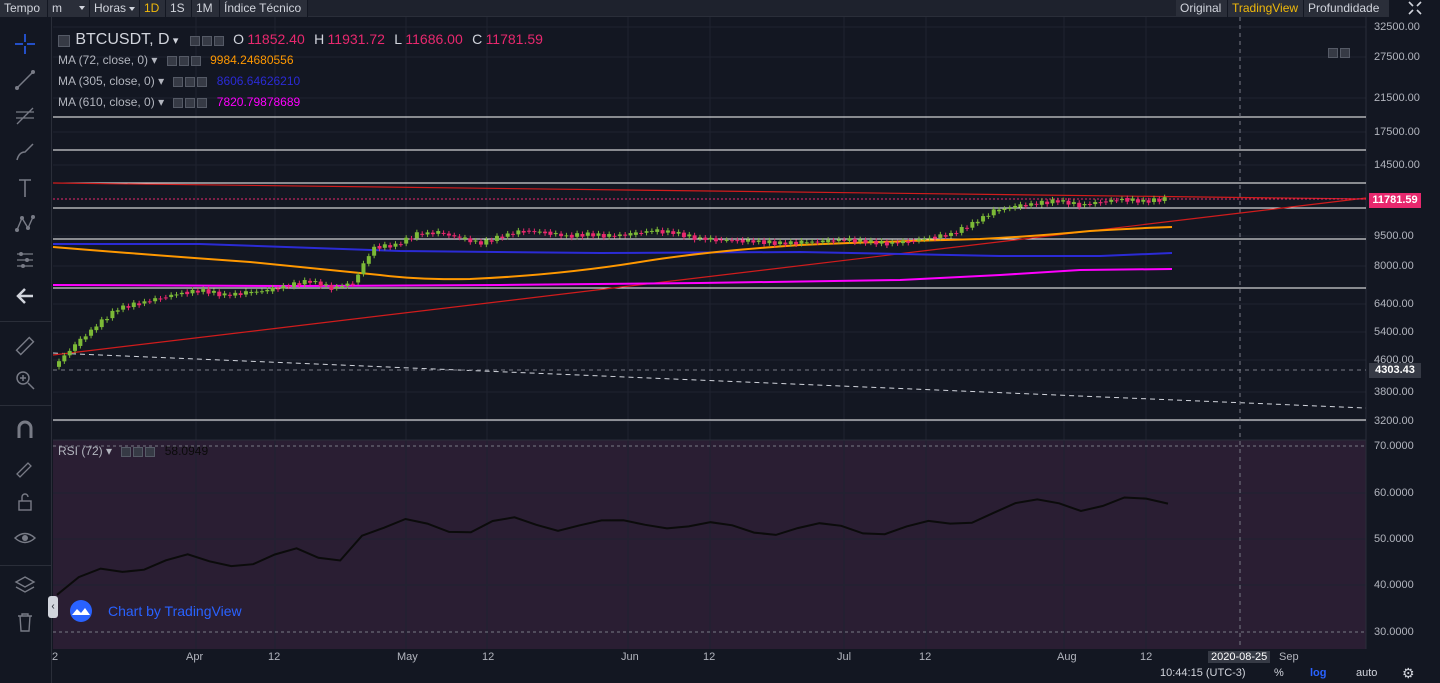 The width and height of the screenshot is (1440, 683). What do you see at coordinates (1367, 673) in the screenshot?
I see `auto-toggle: auto` at bounding box center [1367, 673].